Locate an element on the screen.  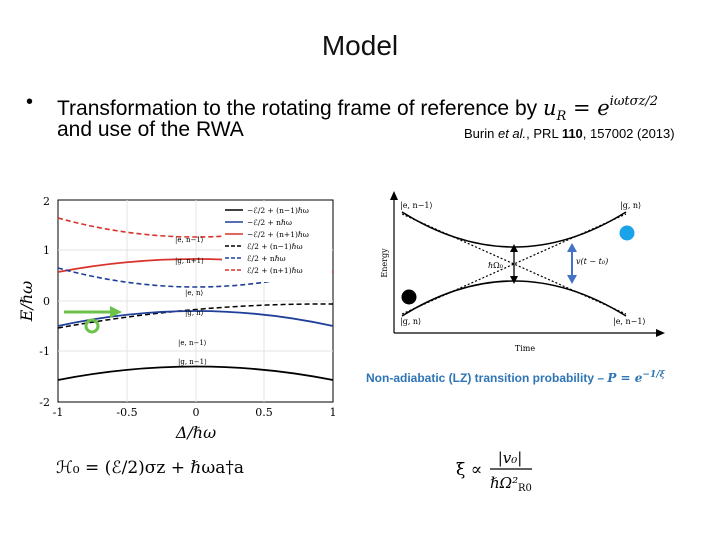
lz-label-exp: −1/ξ is located at coordinates (653, 375).